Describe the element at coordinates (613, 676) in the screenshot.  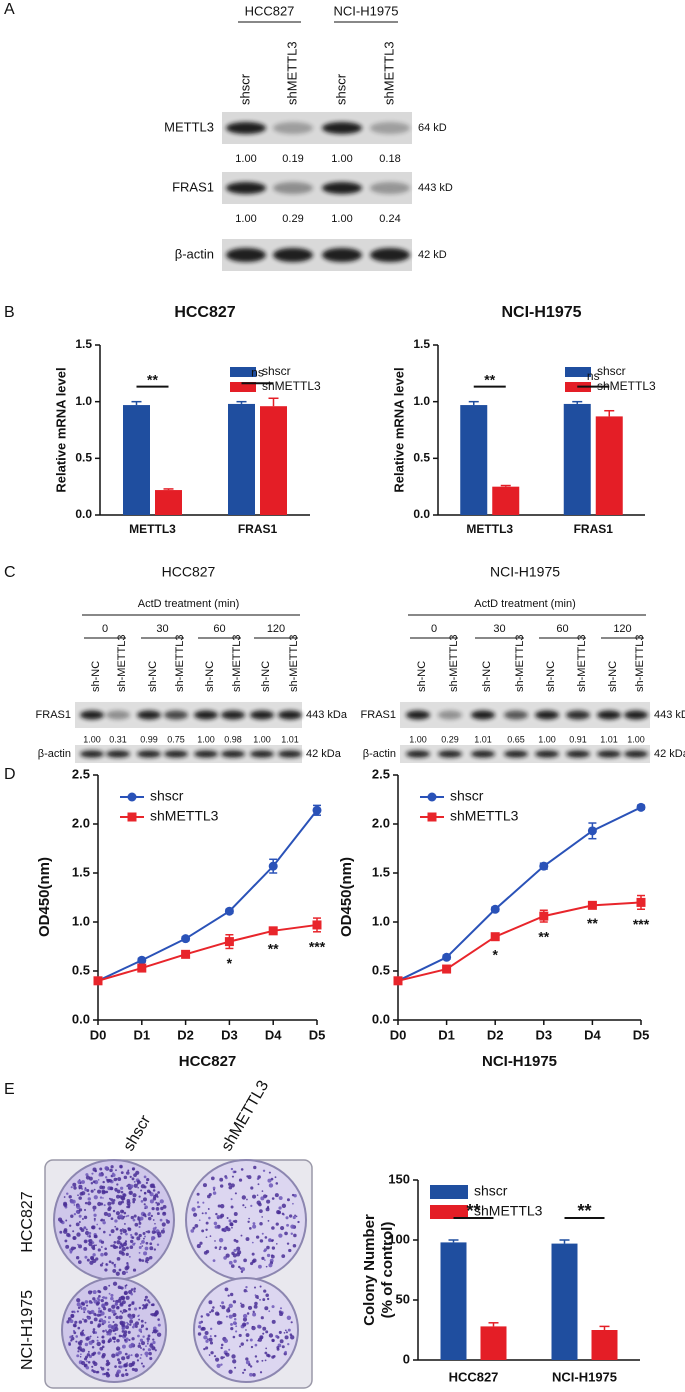
I see `lane-label: sh-NC` at that location.